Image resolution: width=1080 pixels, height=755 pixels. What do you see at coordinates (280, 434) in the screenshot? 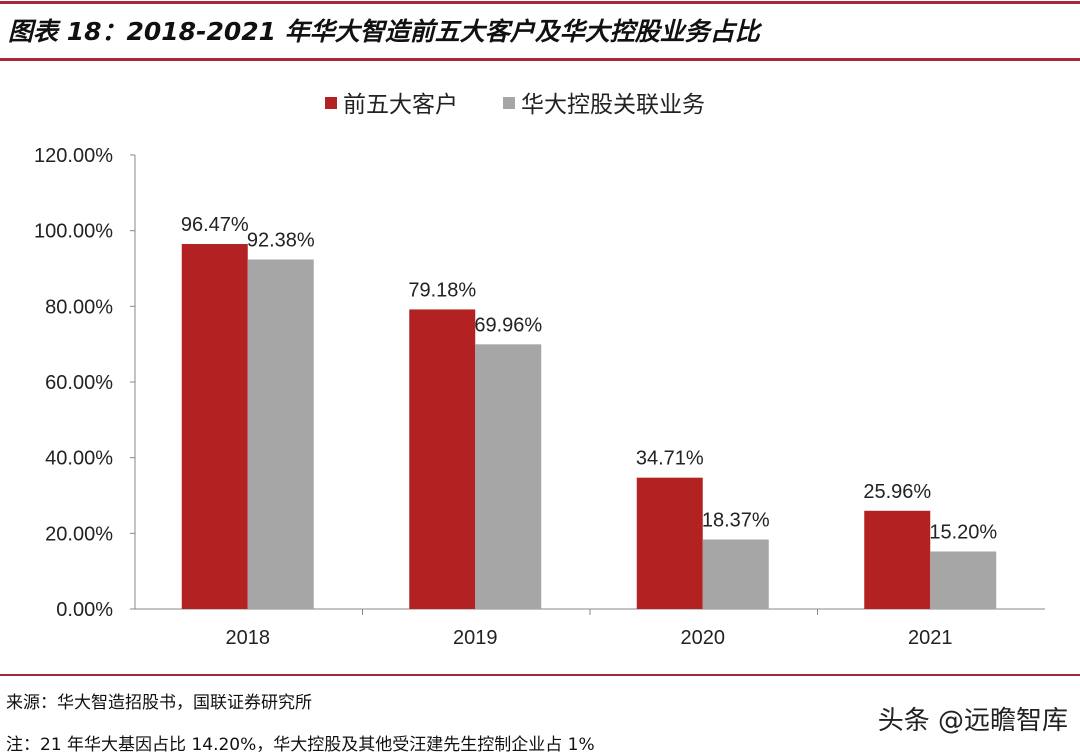
I see `bar-bgi-2018` at bounding box center [280, 434].